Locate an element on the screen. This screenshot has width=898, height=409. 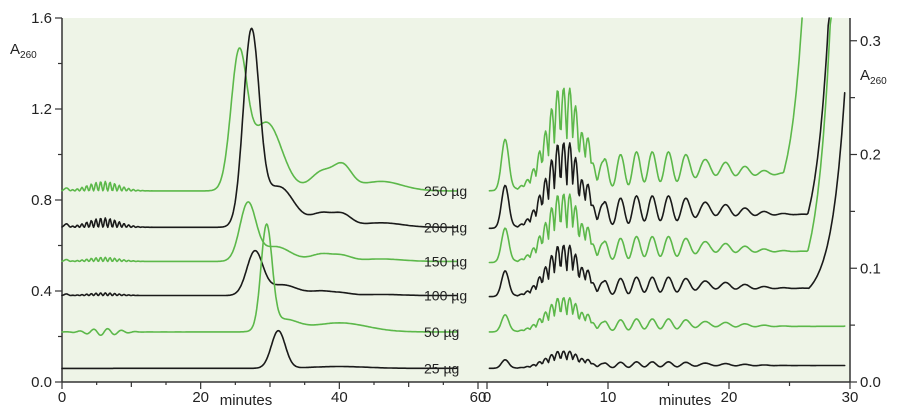
left-y-ticks: 0.0 0.4 0.8 1.2 1.6 is located at coordinates (46, 200).